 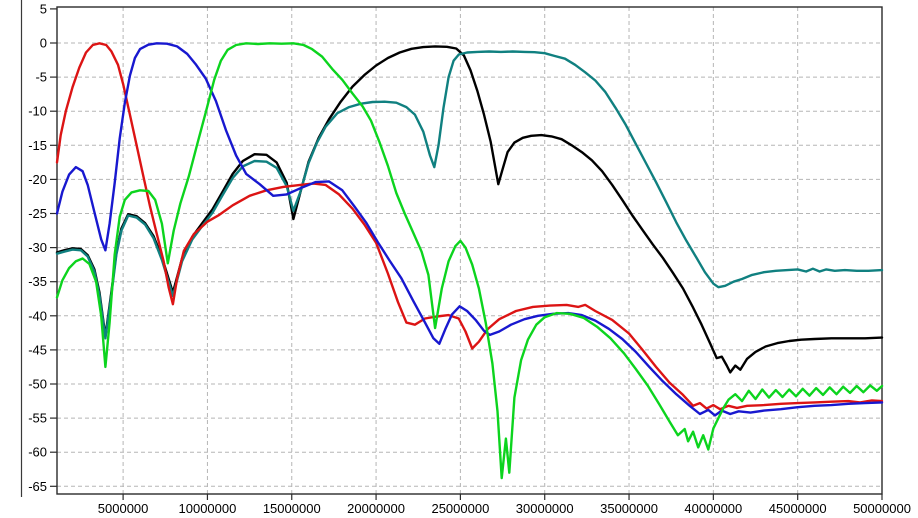 What do you see at coordinates (41, 77) in the screenshot?
I see `y-axis-tick-label: -5` at bounding box center [41, 77].